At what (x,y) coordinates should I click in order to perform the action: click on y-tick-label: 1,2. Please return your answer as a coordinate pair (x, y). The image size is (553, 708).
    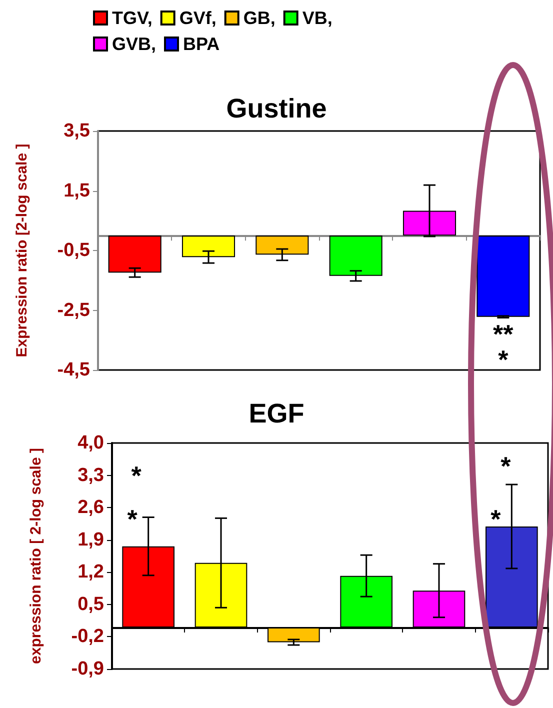
    Looking at the image, I should click on (91, 572).